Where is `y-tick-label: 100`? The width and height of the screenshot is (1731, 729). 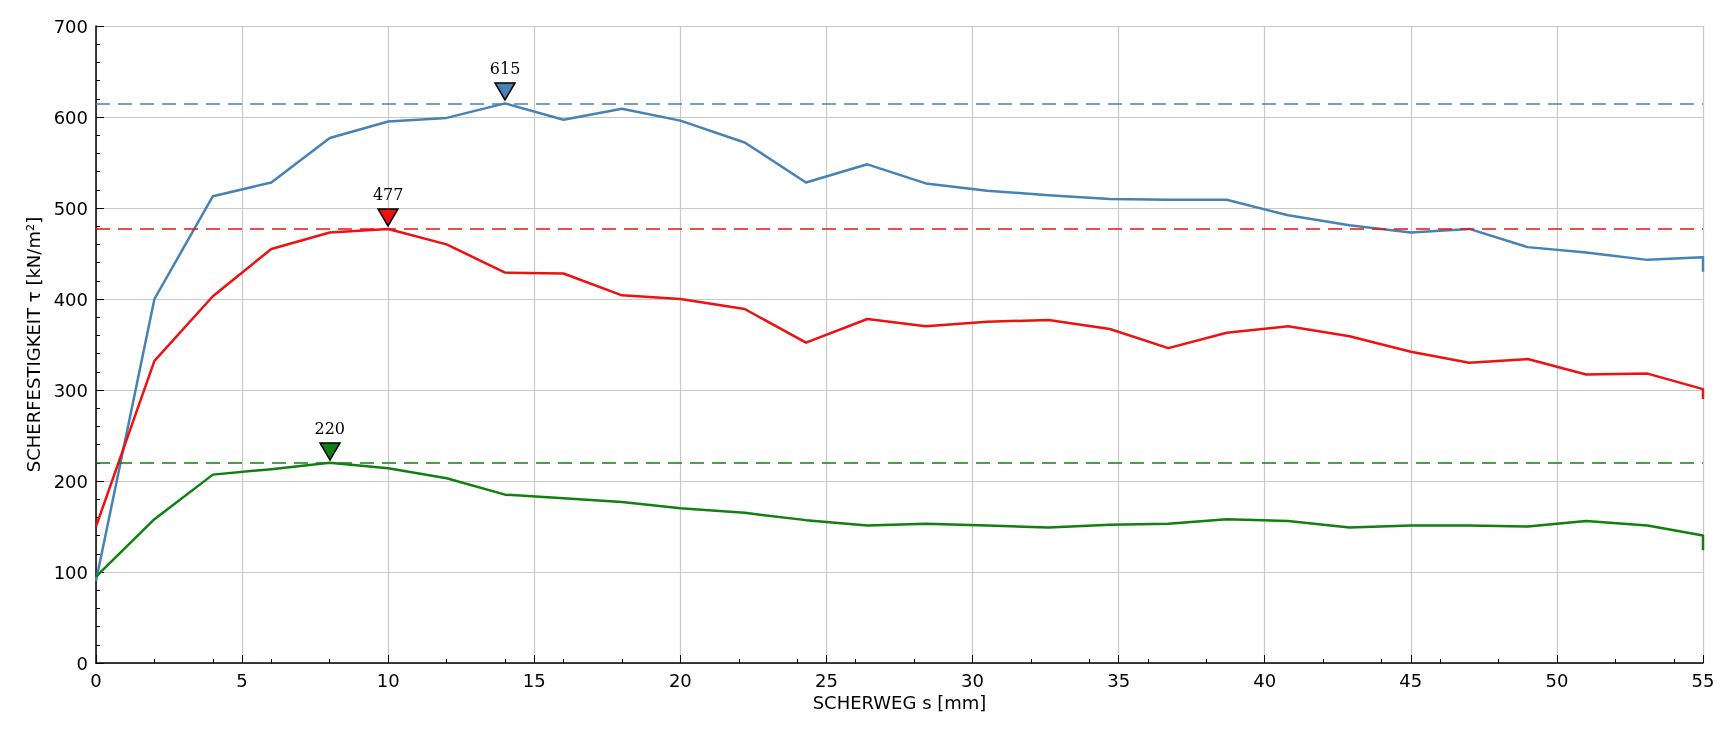 y-tick-label: 100 is located at coordinates (70, 572).